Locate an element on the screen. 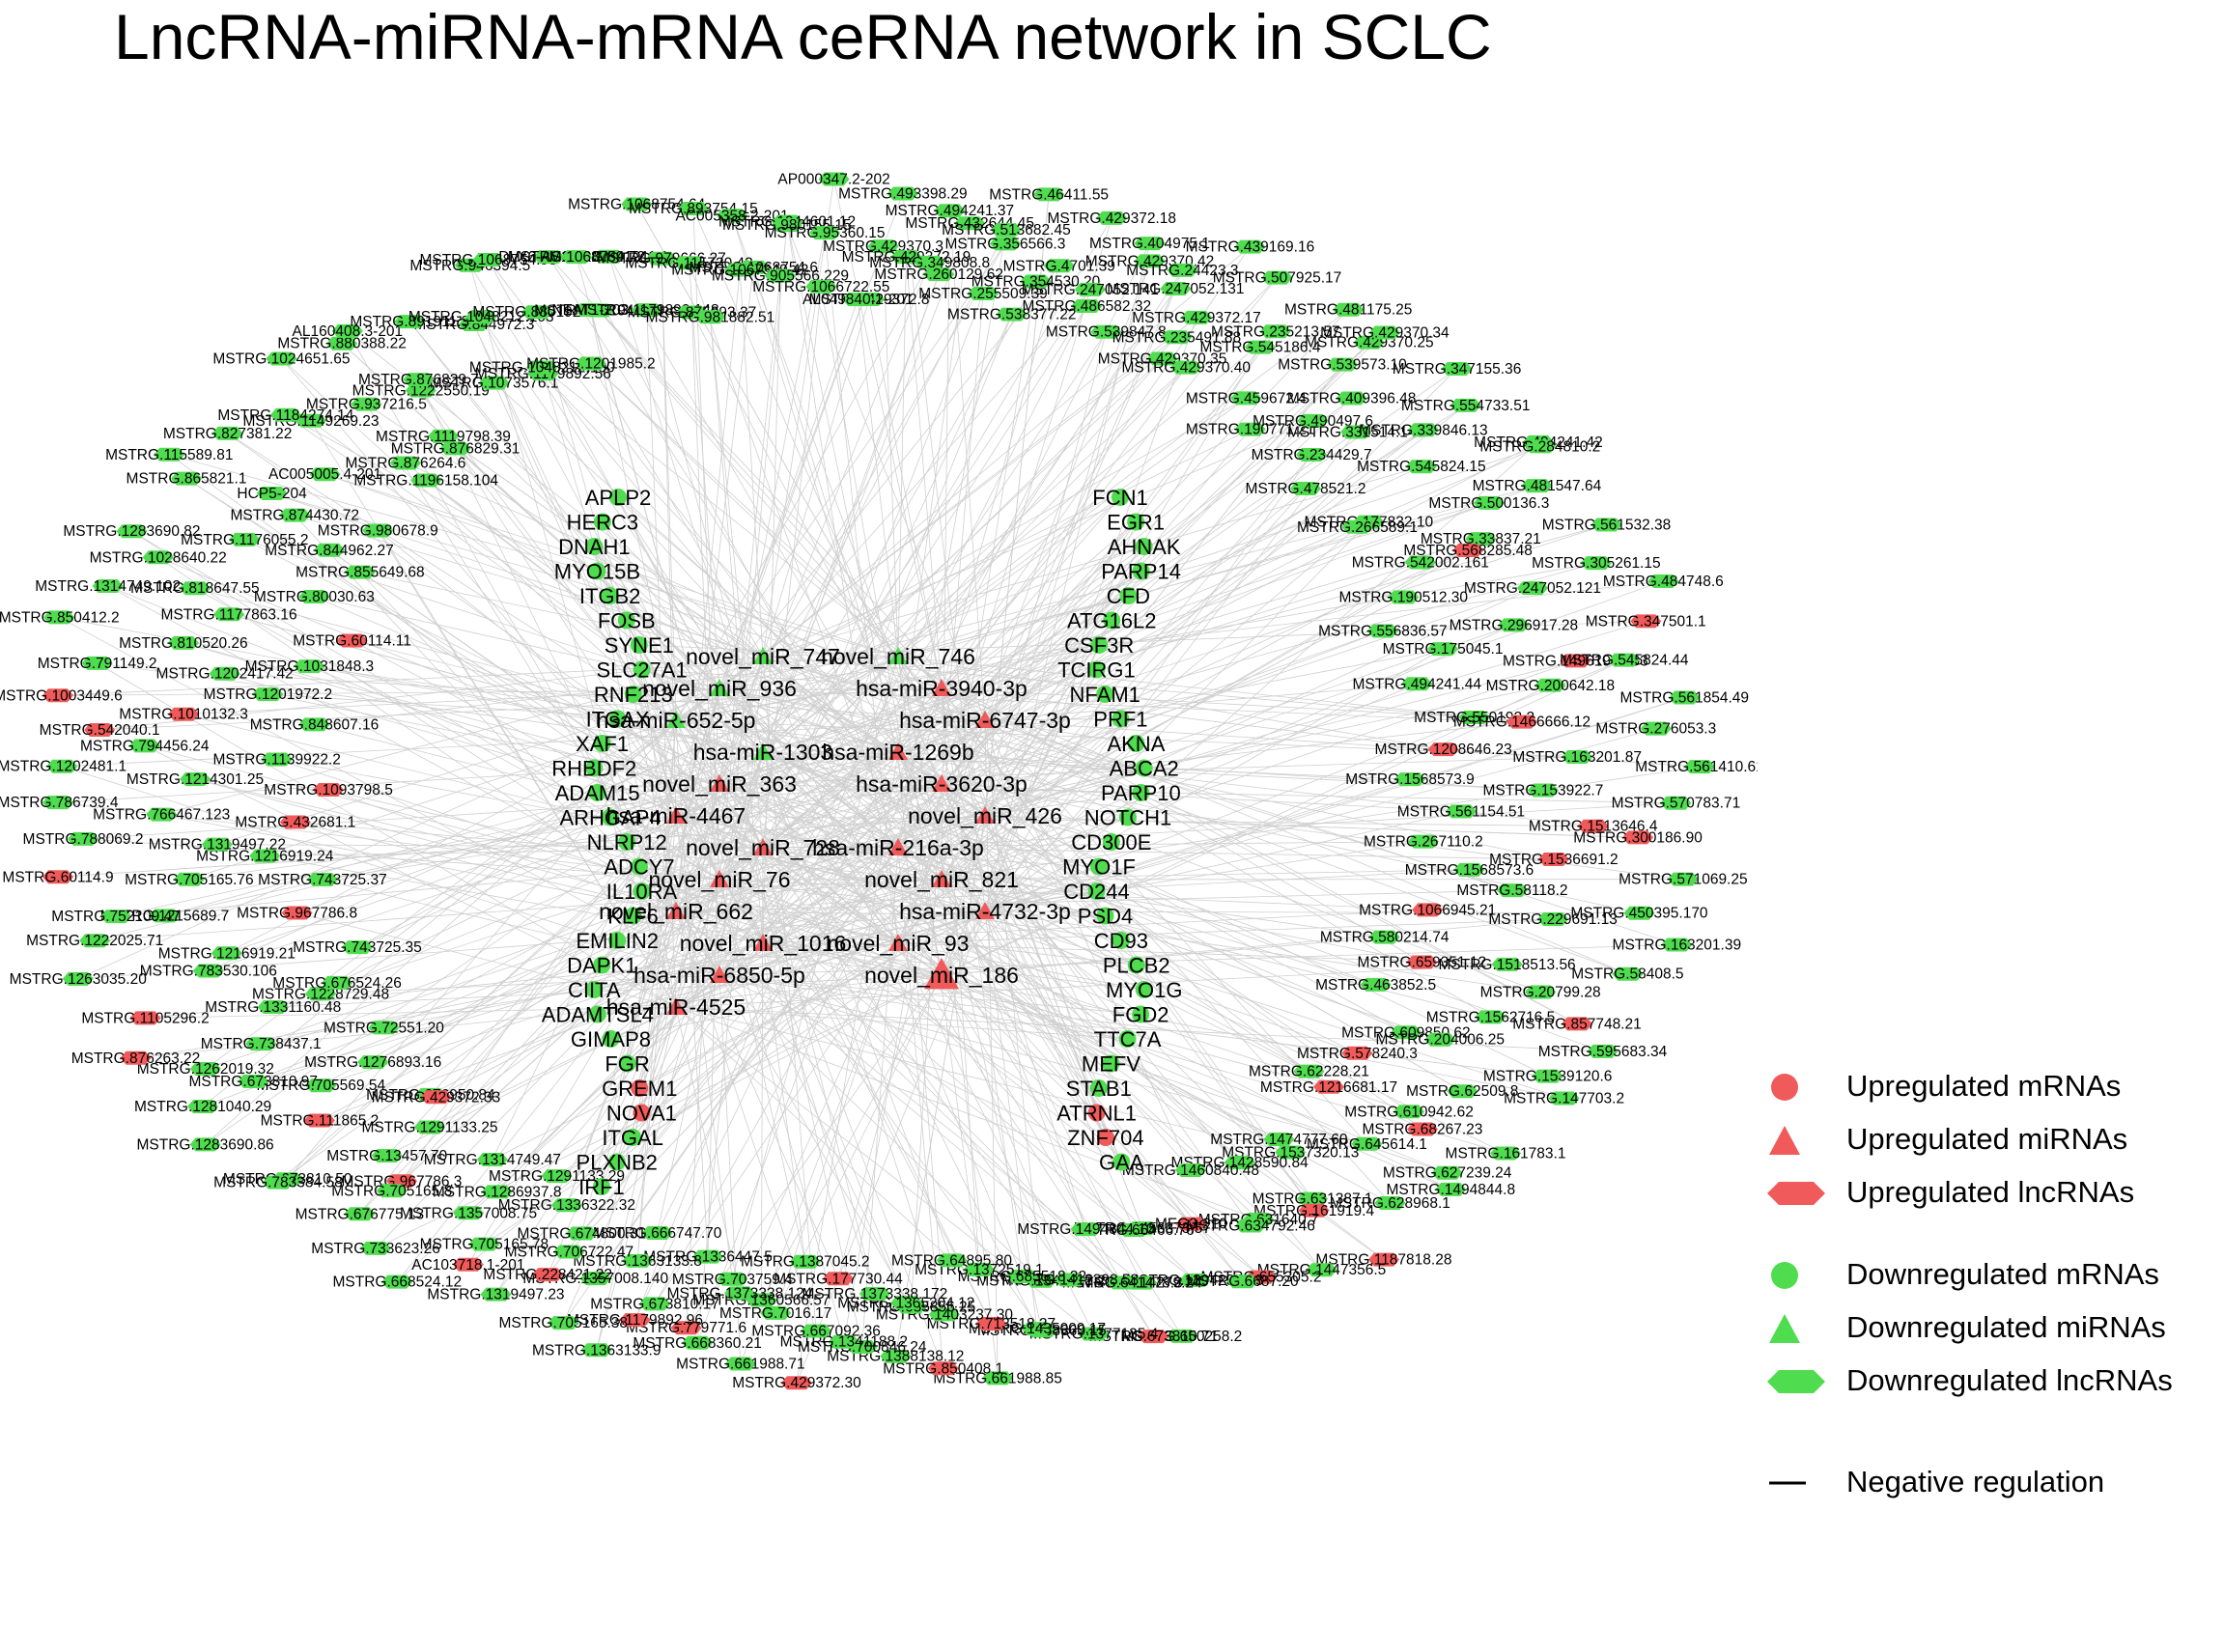 This screenshot has height=1652, width=2224. lncrna-label: MSTRG.1336322.32 is located at coordinates (566, 1206).